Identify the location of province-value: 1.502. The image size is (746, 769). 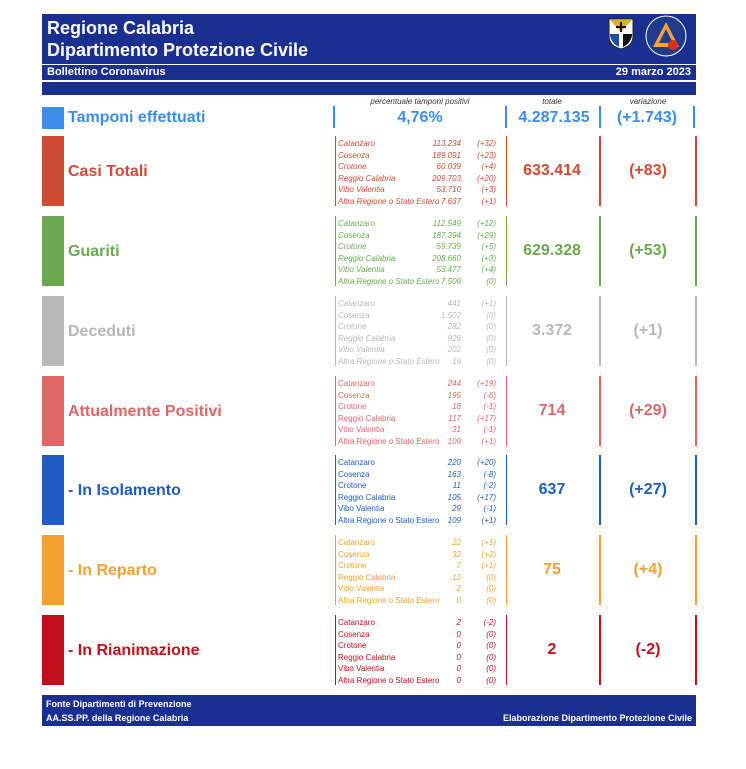
(450, 315).